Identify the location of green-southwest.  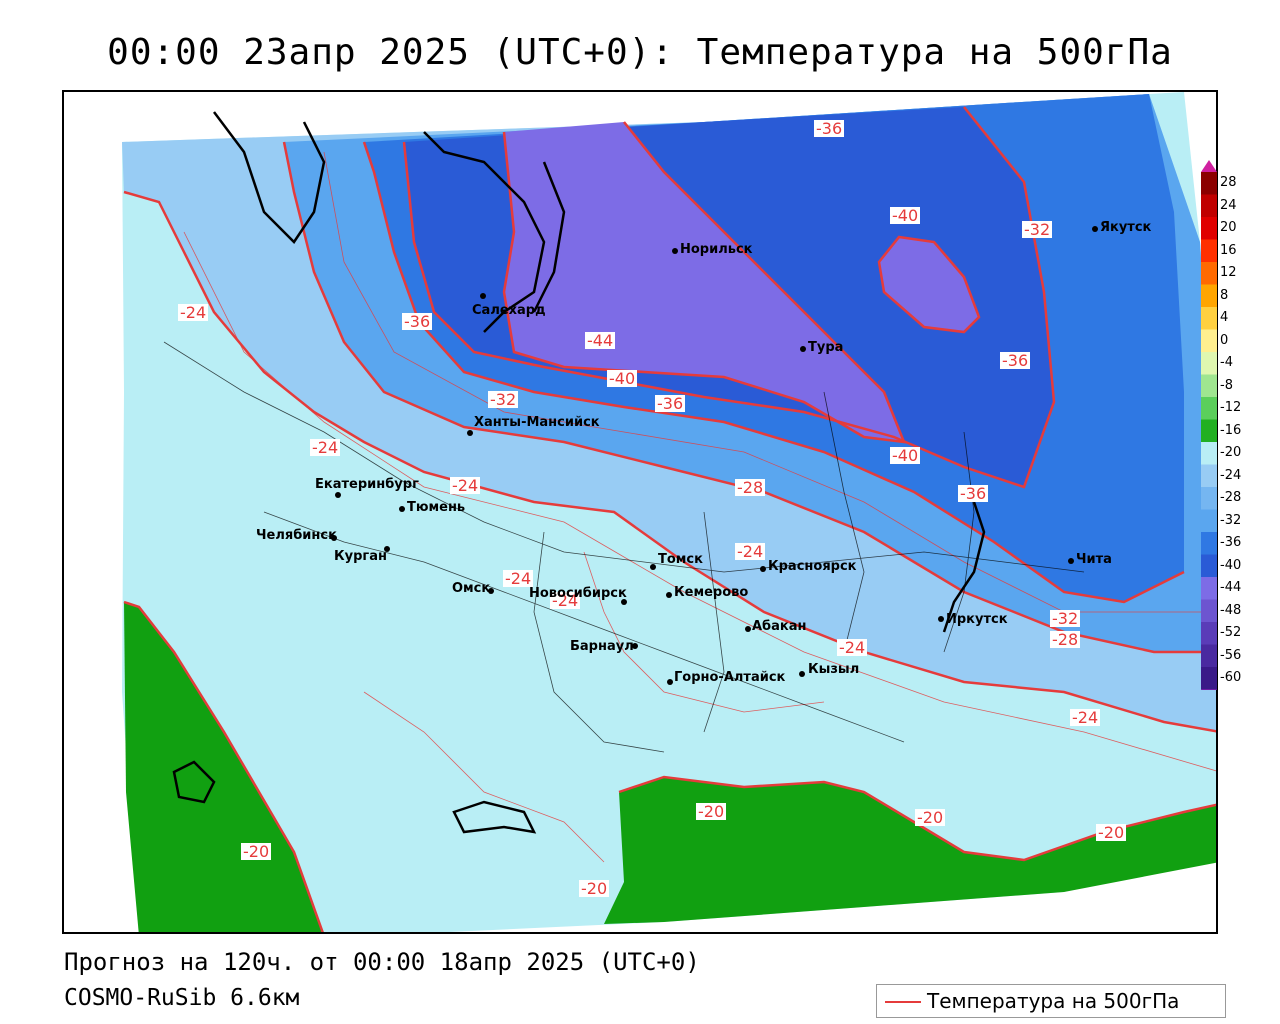
(223, 767).